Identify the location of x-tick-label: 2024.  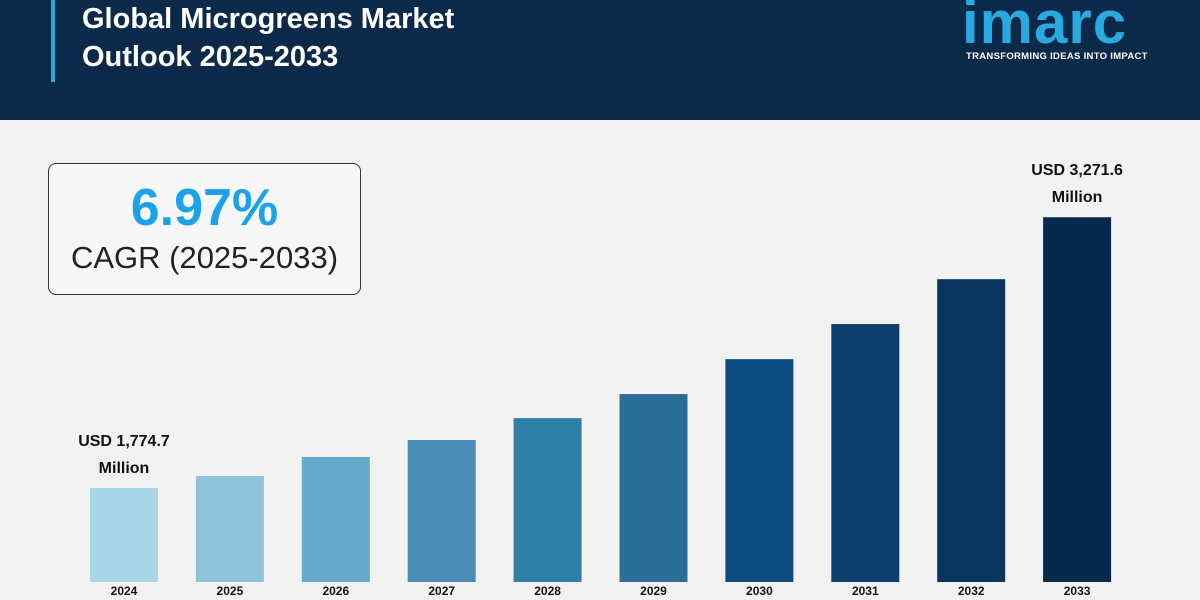
(124, 591).